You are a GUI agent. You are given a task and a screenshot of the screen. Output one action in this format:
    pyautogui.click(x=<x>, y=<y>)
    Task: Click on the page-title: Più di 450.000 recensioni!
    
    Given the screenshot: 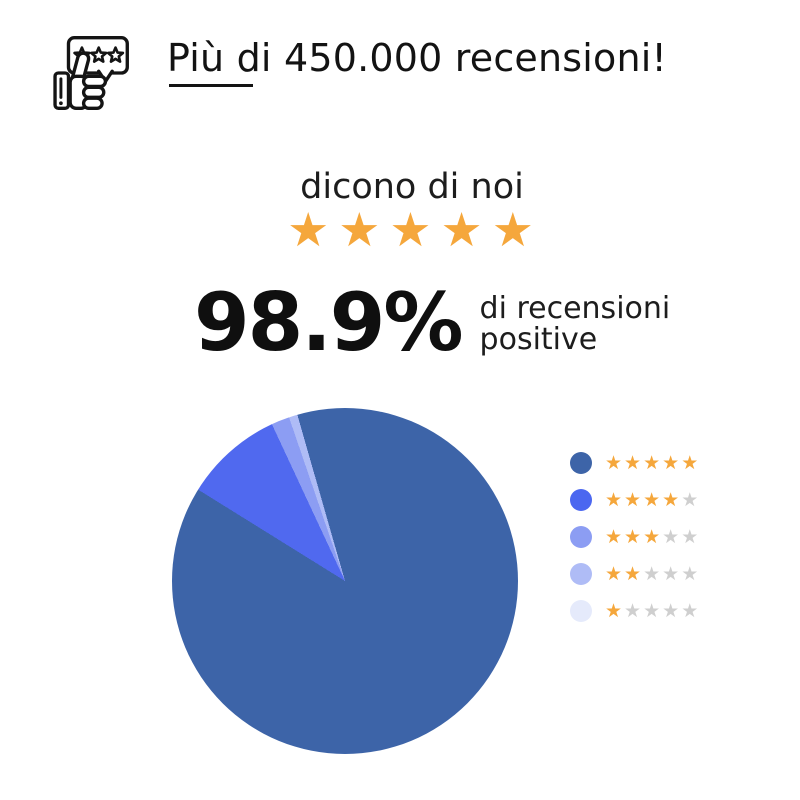 What is the action you would take?
    pyautogui.click(x=417, y=58)
    